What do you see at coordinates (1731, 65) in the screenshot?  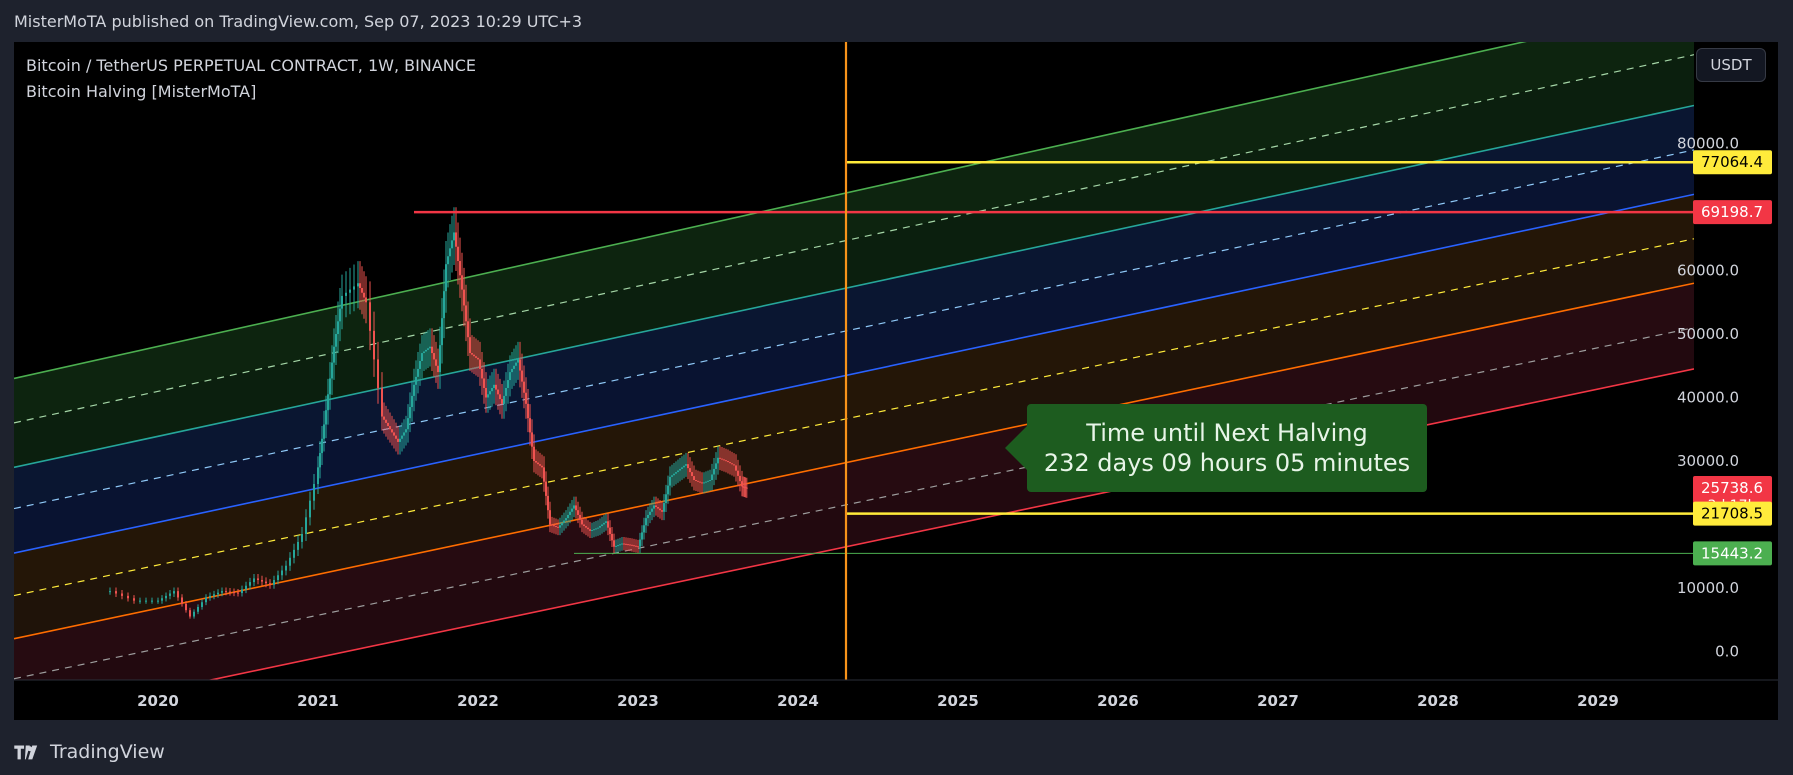 I see `currency-button: USDT` at bounding box center [1731, 65].